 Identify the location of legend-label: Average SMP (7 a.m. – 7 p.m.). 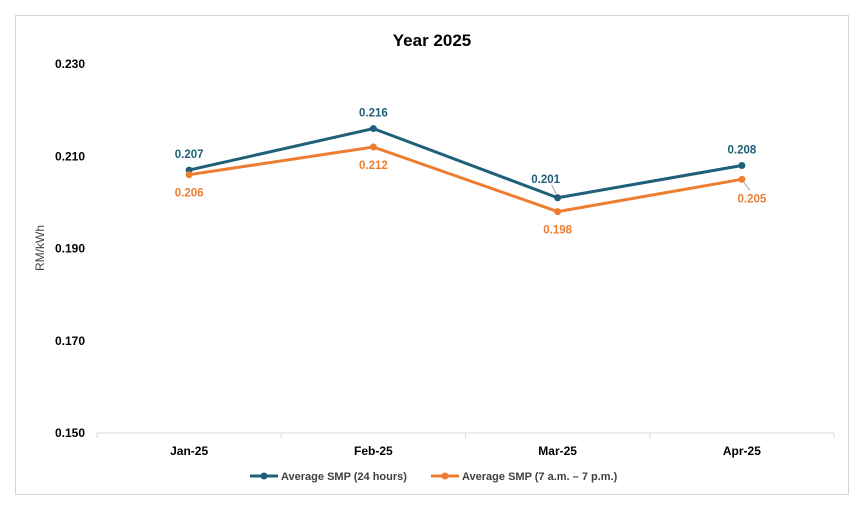
(540, 477).